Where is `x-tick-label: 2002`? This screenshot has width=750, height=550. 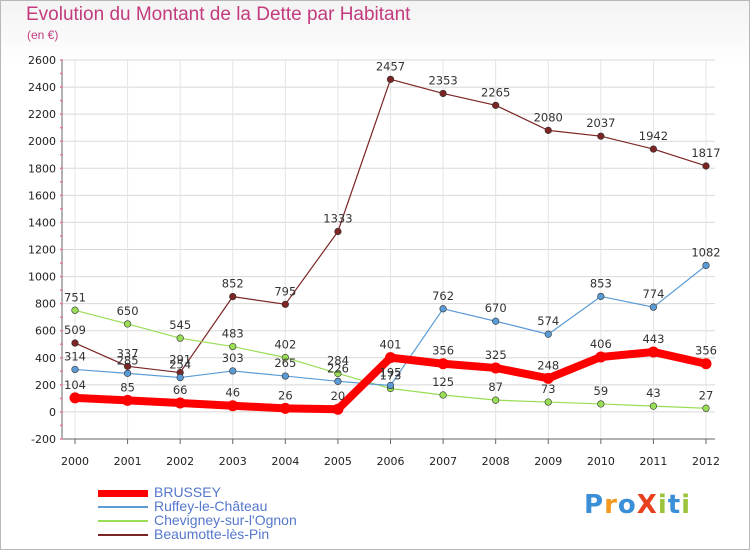
x-tick-label: 2002 is located at coordinates (180, 461).